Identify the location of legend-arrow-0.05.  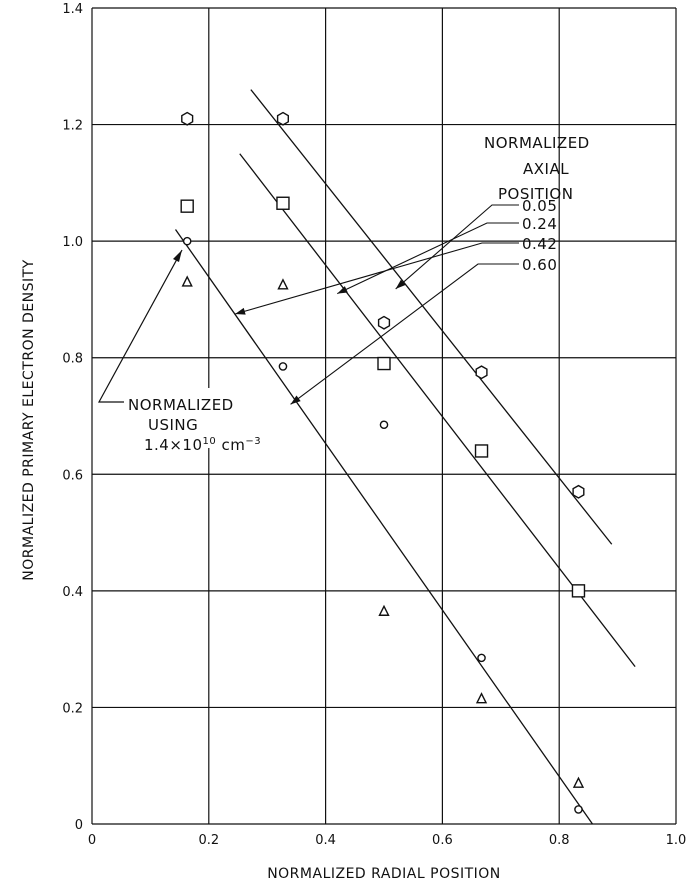
(457, 247).